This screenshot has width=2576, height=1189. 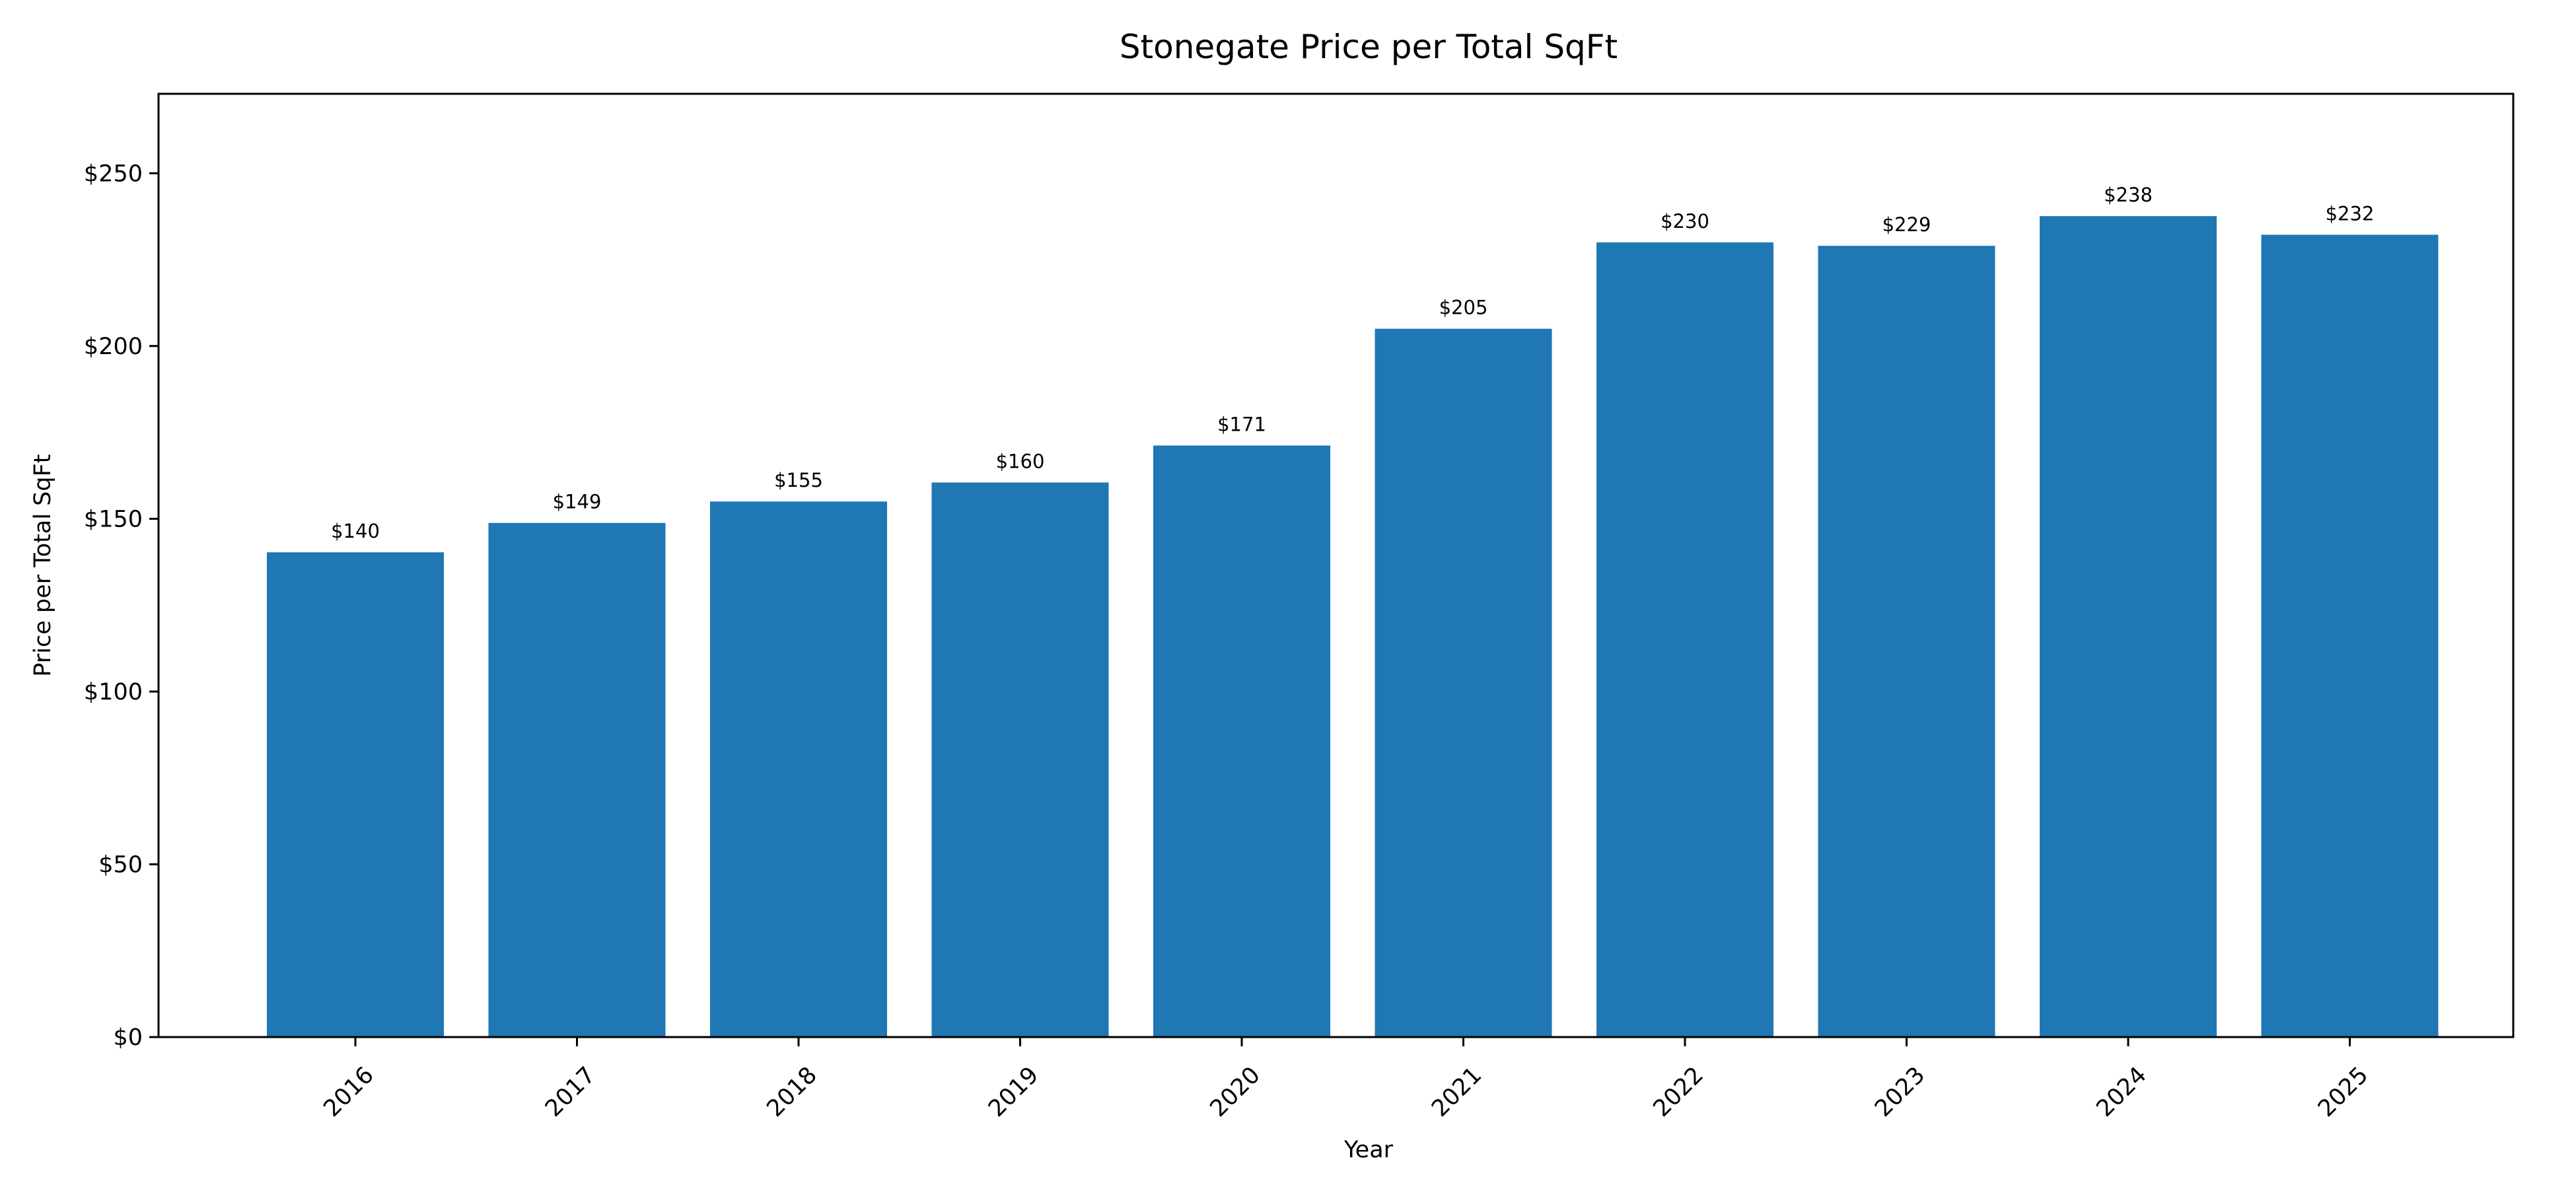 I want to click on x-tick-label-2016: 2016, so click(x=349, y=1092).